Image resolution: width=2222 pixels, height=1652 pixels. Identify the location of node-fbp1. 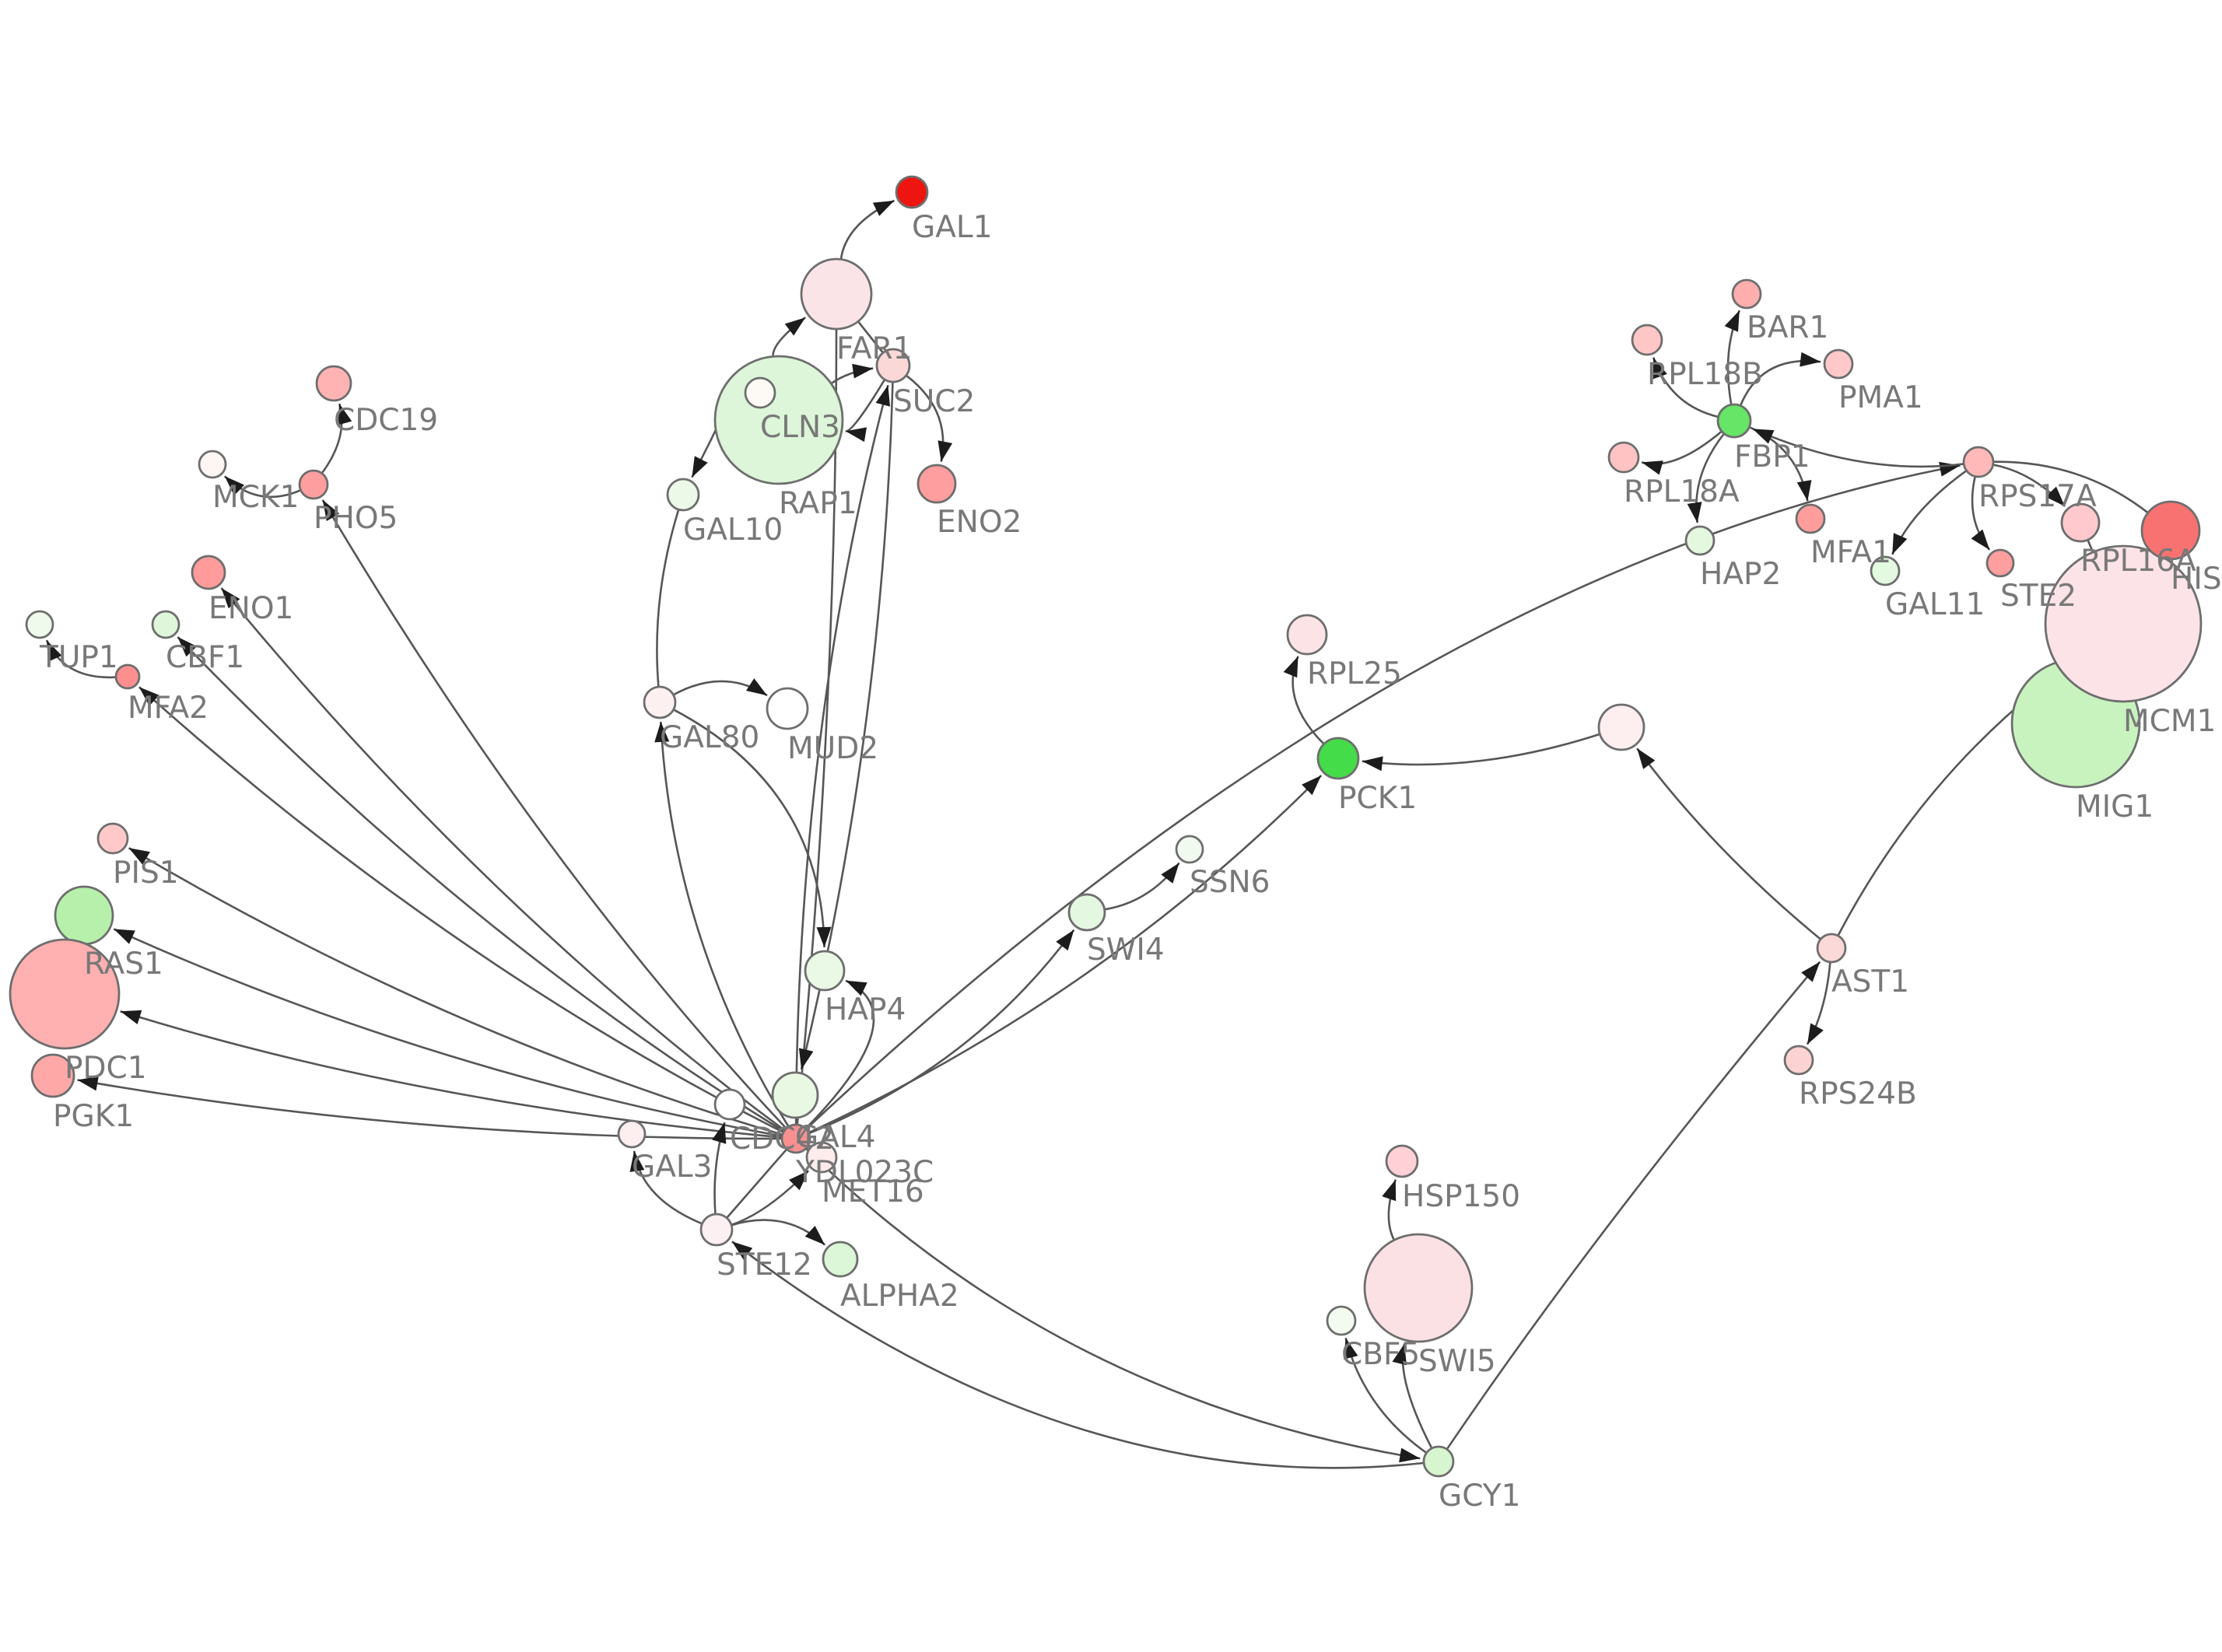
(1734, 421).